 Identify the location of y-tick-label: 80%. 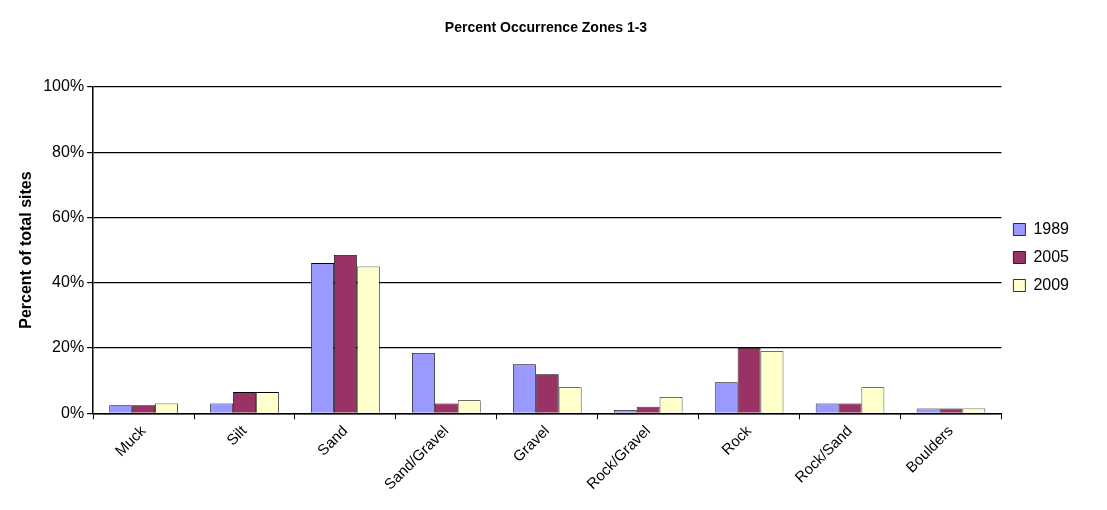
(68, 151).